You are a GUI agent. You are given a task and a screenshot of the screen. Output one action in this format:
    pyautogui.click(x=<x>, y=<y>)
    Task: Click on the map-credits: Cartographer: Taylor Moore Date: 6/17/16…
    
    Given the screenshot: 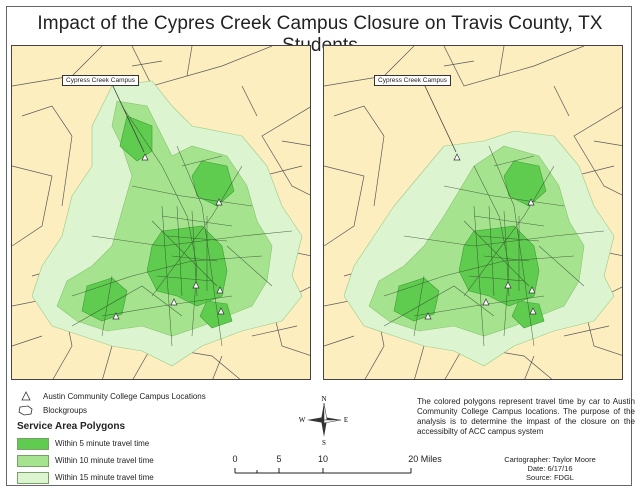 What is the action you would take?
    pyautogui.click(x=550, y=468)
    